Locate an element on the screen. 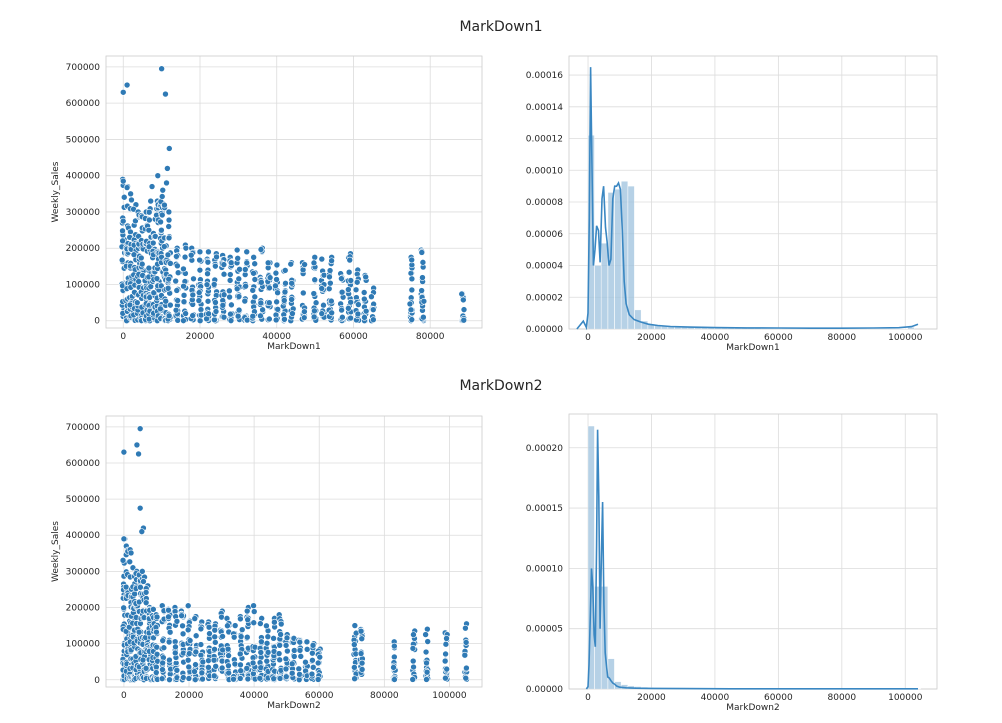 The image size is (1002, 723). y-tick-label: 0.00004 is located at coordinates (544, 267).